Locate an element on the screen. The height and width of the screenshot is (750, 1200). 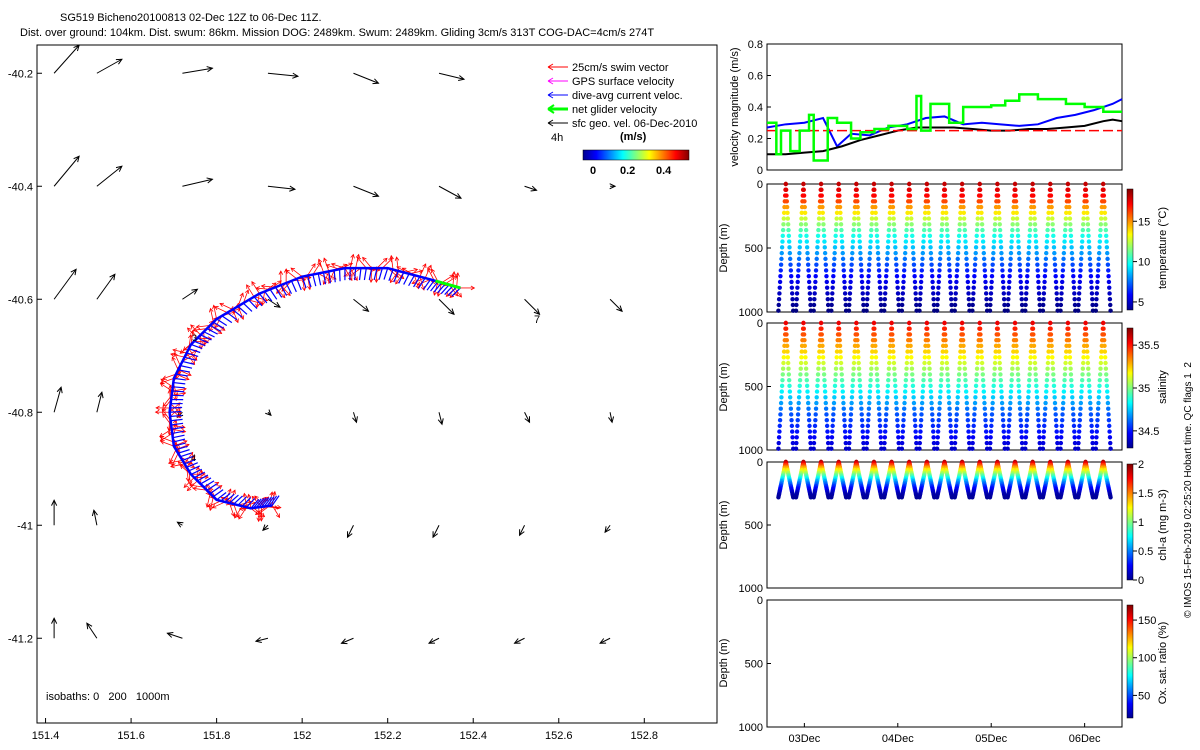
salinity-ylabel: Depth (m) is located at coordinates (724, 387).